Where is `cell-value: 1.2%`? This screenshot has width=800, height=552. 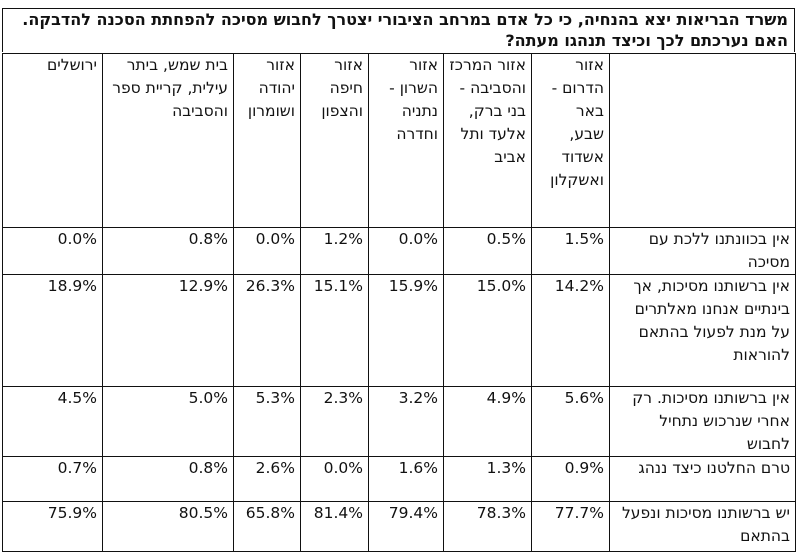 cell-value: 1.2% is located at coordinates (334, 251).